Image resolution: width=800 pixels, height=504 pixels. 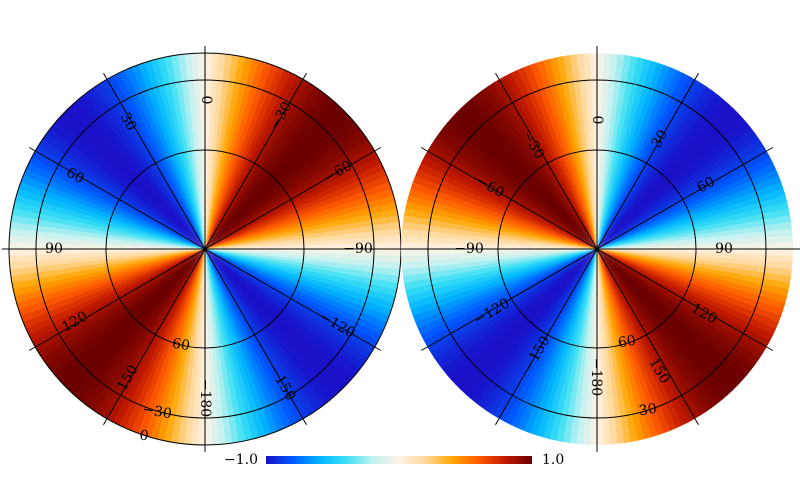 I want to click on left-lon-label-90: 90, so click(x=54, y=249).